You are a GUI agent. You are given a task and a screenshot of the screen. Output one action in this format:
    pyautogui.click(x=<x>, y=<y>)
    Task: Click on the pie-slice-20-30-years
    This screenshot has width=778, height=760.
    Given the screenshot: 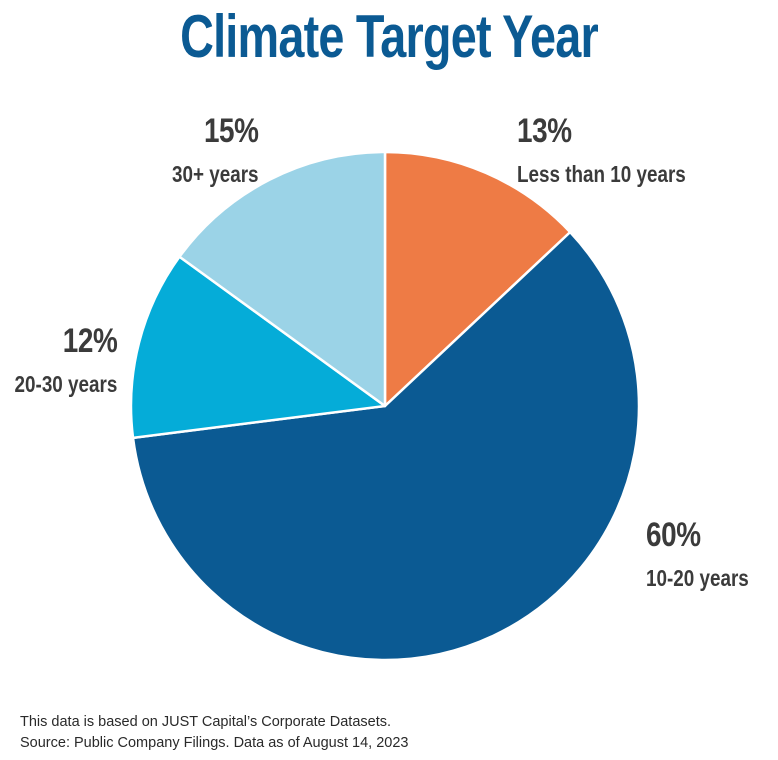 What is the action you would take?
    pyautogui.click(x=258, y=347)
    